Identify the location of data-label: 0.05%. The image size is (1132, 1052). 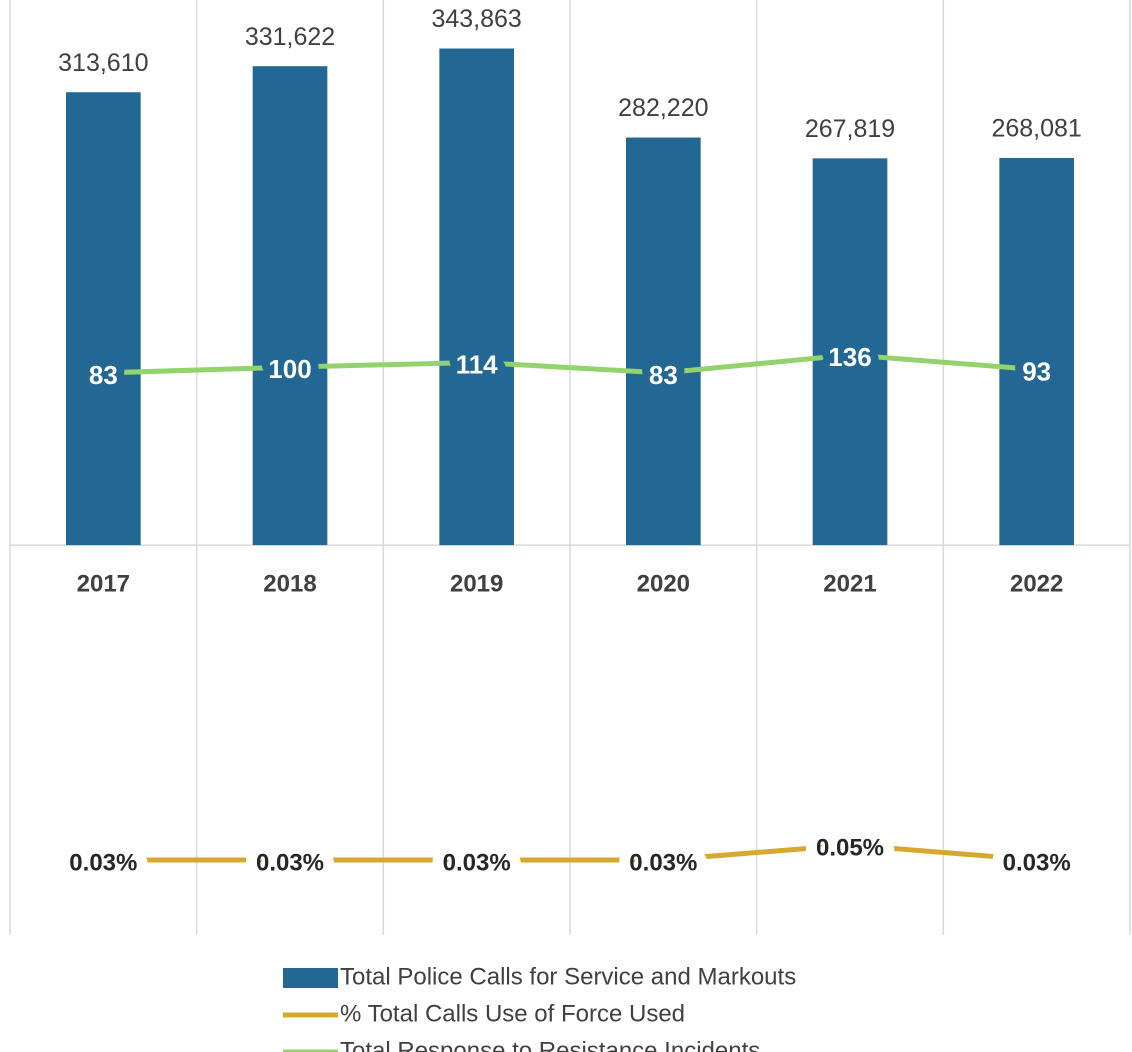
(850, 847).